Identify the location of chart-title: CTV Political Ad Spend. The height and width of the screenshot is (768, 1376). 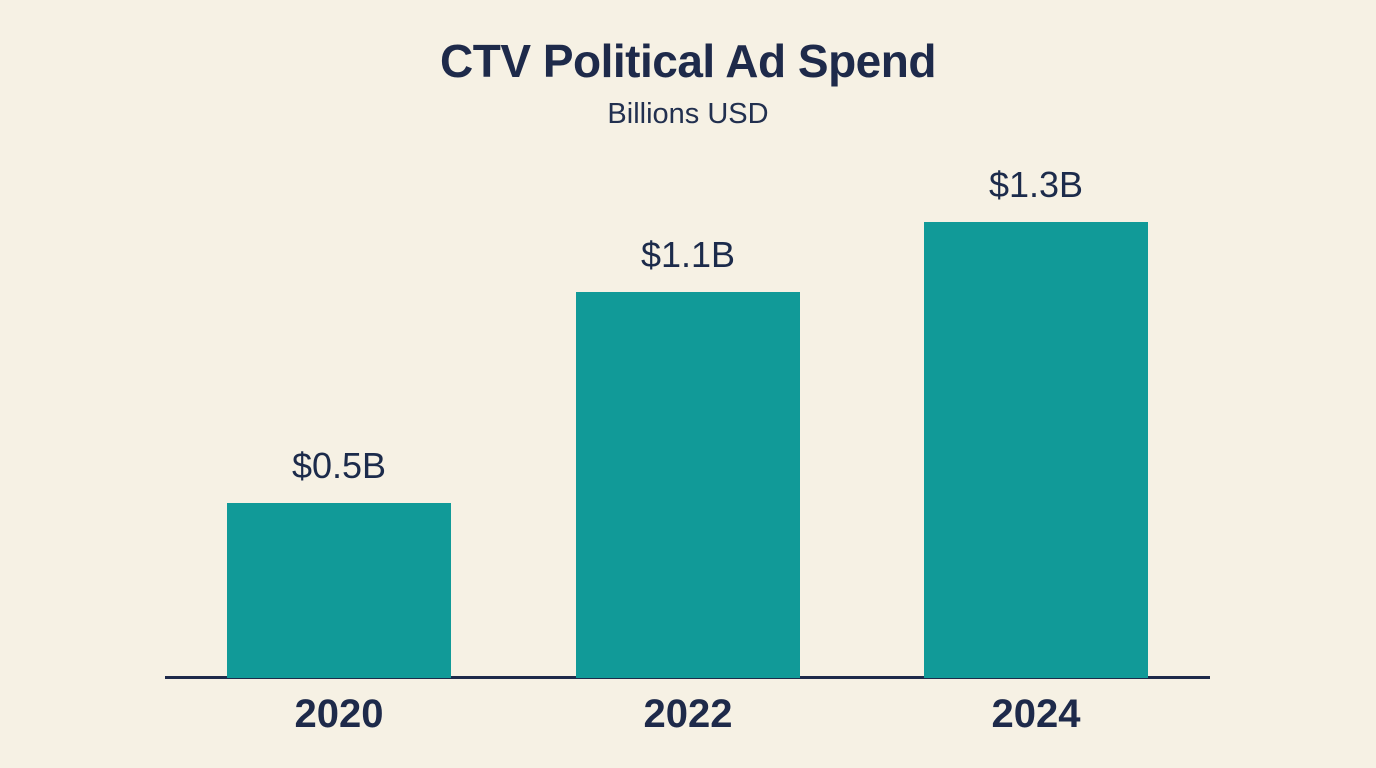
(688, 61).